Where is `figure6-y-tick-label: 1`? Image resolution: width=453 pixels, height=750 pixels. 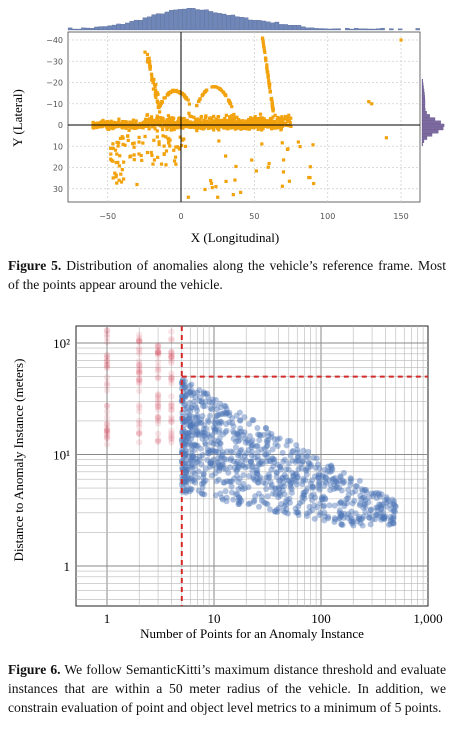
figure6-y-tick-label: 1 is located at coordinates (67, 566).